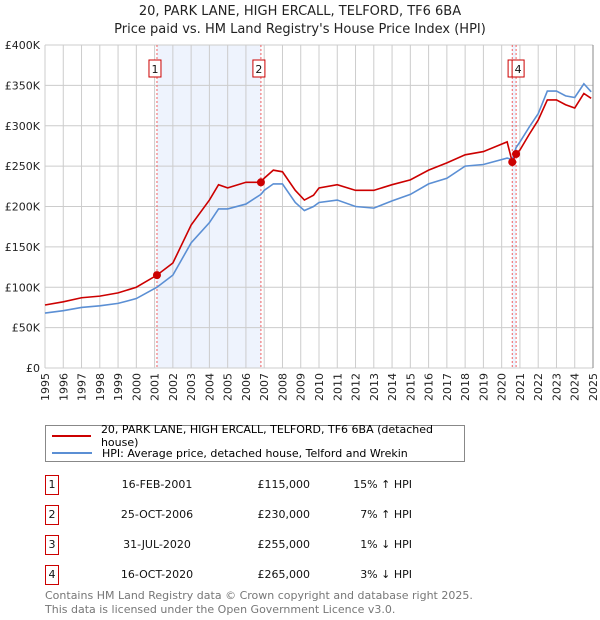 The width and height of the screenshot is (600, 620). I want to click on transaction-number: 4, so click(52, 575).